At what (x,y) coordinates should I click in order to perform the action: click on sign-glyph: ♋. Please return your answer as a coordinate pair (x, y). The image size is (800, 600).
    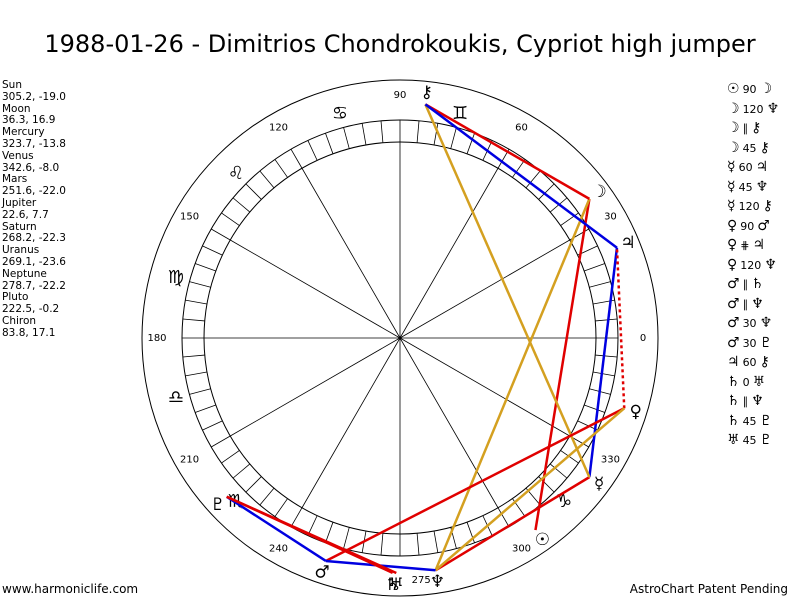
    Looking at the image, I should click on (340, 113).